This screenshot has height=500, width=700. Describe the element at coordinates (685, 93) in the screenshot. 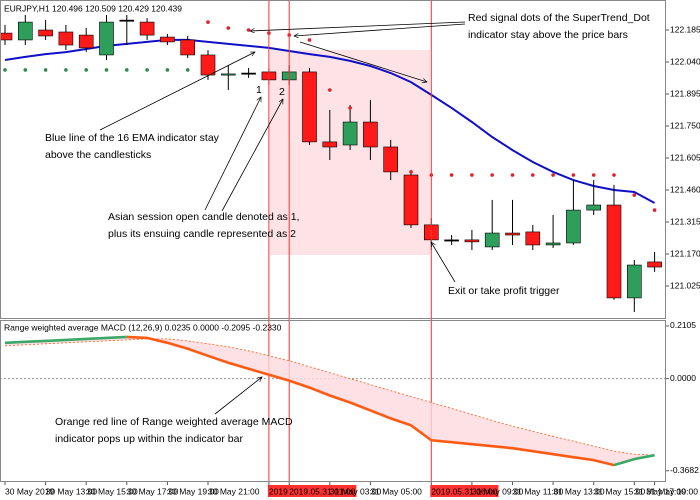

I see `y-tick-label: 121.895` at that location.